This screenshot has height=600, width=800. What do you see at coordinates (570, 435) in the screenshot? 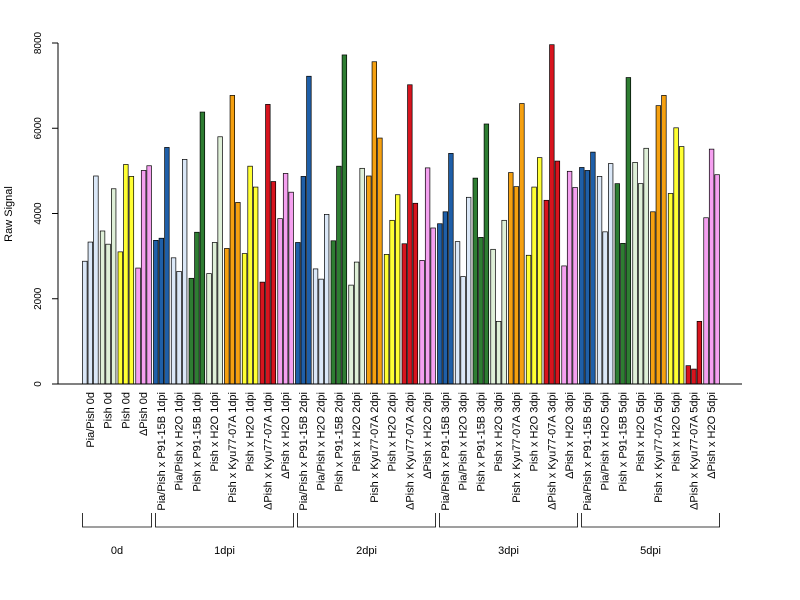
I see `category-label: ΔPish x H2O 3dpi` at bounding box center [570, 435].